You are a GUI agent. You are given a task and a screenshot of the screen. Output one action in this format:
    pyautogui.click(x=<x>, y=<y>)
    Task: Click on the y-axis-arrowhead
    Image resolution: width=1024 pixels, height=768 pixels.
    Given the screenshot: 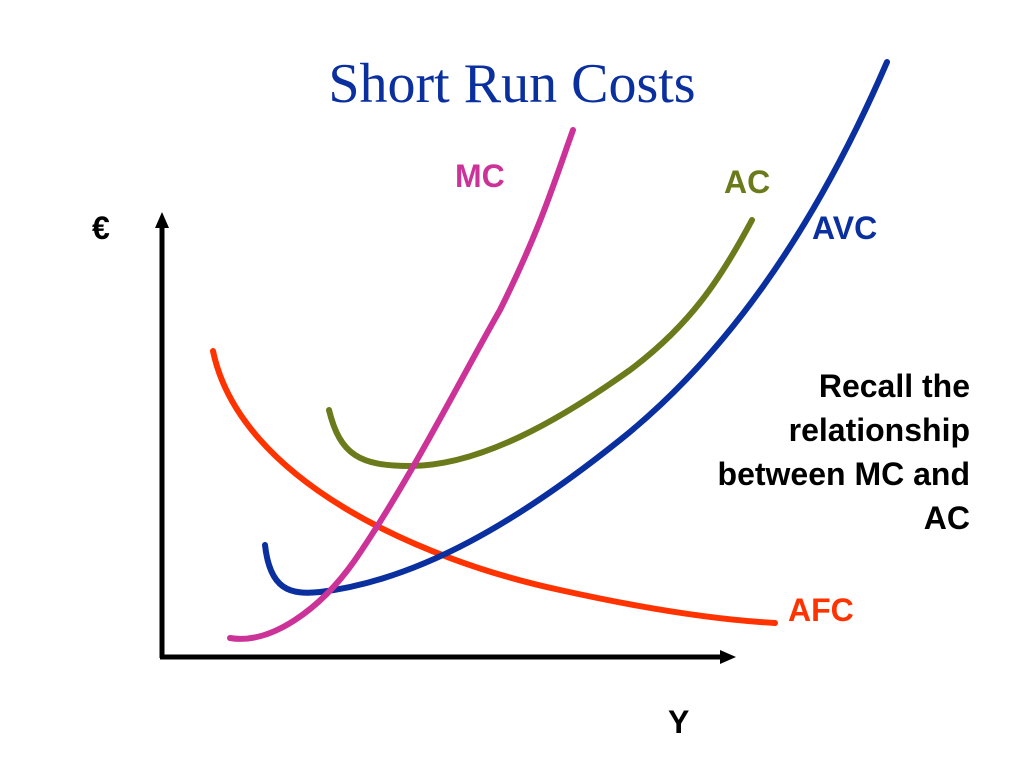 What is the action you would take?
    pyautogui.click(x=162, y=220)
    